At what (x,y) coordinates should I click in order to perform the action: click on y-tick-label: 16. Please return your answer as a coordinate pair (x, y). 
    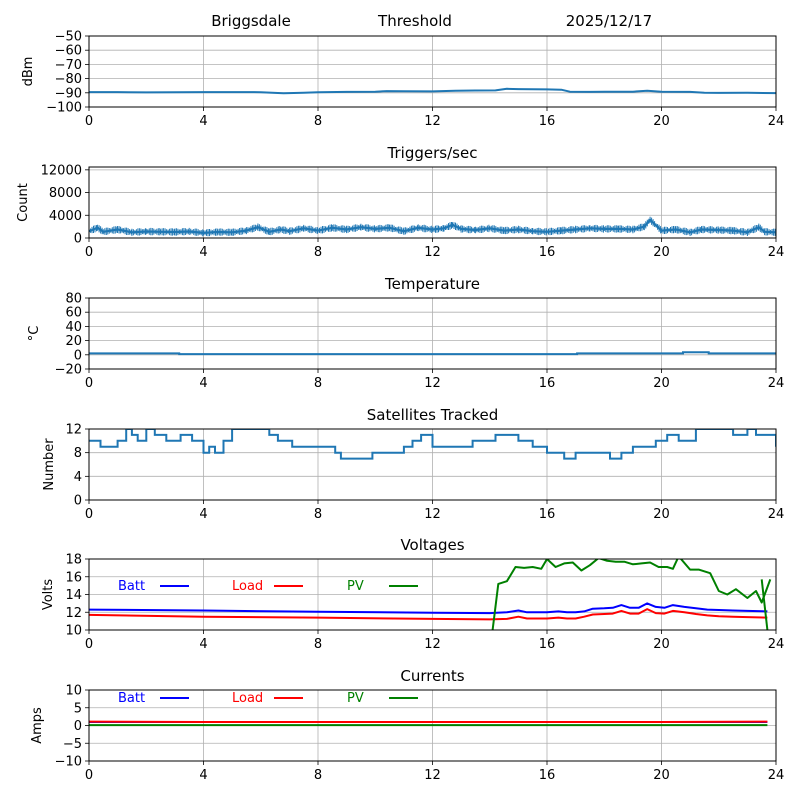
    Looking at the image, I should click on (73, 577).